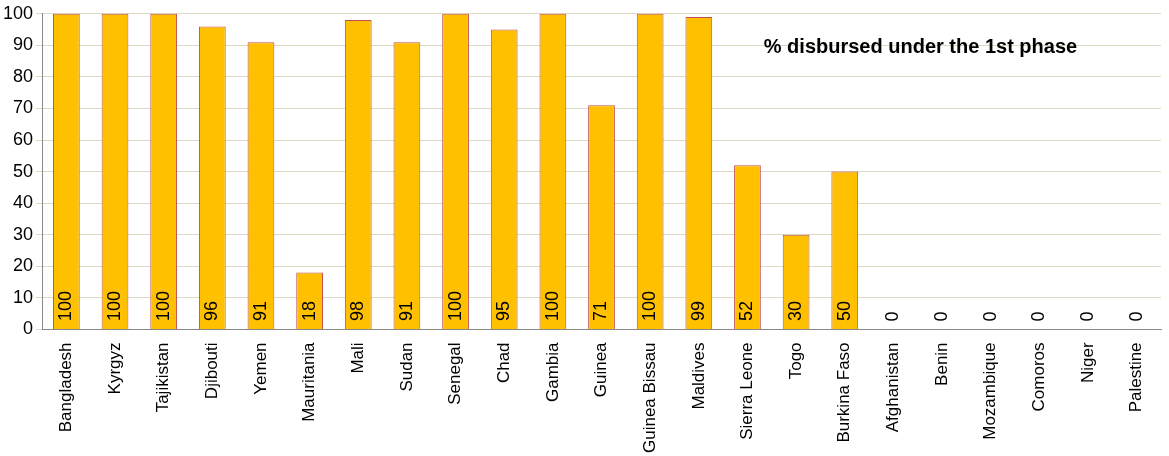  I want to click on x-tick-label: Togo, so click(795, 361).